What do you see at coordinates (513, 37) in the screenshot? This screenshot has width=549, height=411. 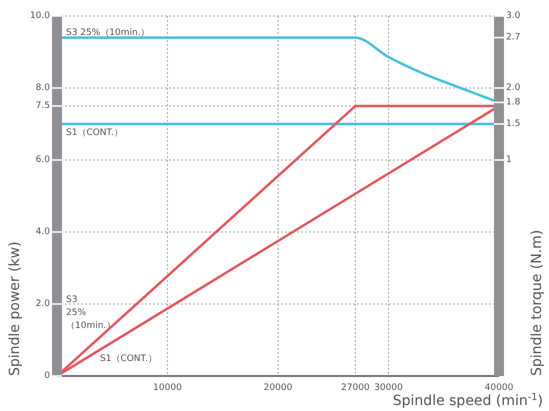 I see `y2-tick-label: 2.7` at bounding box center [513, 37].